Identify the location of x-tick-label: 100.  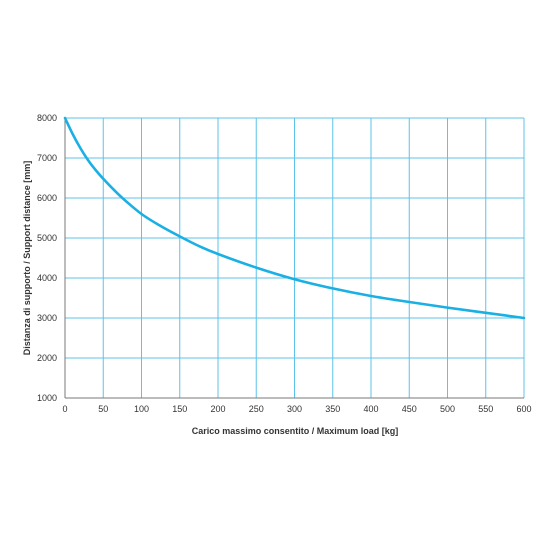
(141, 409).